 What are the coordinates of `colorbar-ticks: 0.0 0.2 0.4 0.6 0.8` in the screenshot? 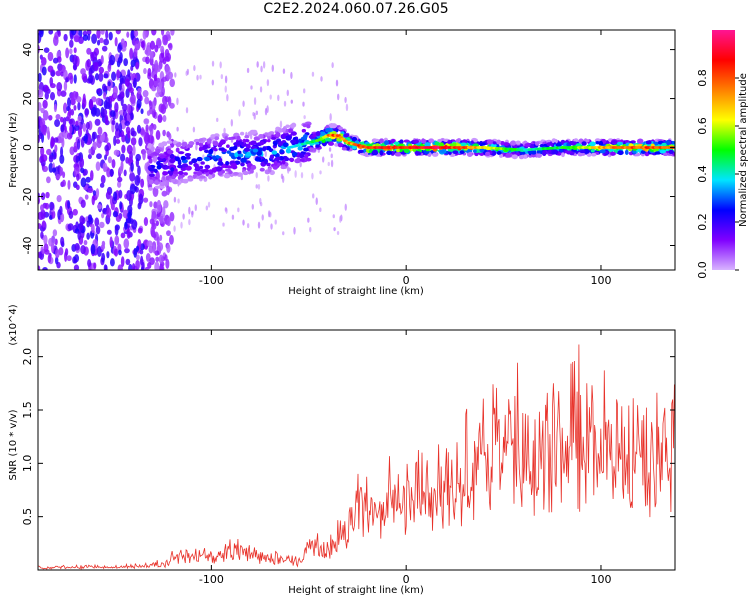 It's located at (717, 174).